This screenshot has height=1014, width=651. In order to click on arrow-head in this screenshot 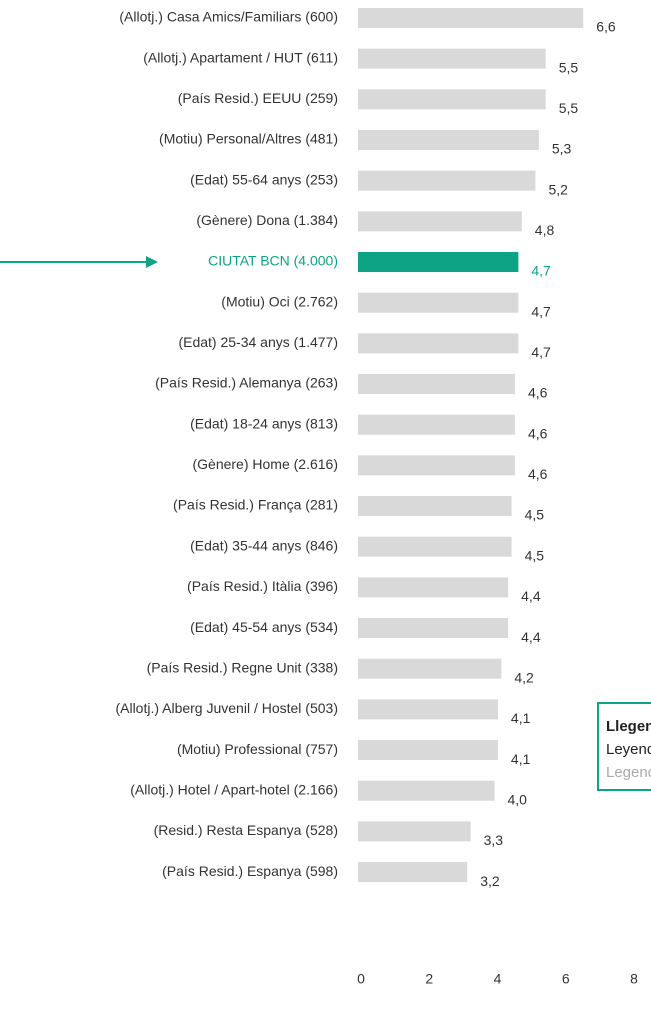, I will do `click(152, 262)`.